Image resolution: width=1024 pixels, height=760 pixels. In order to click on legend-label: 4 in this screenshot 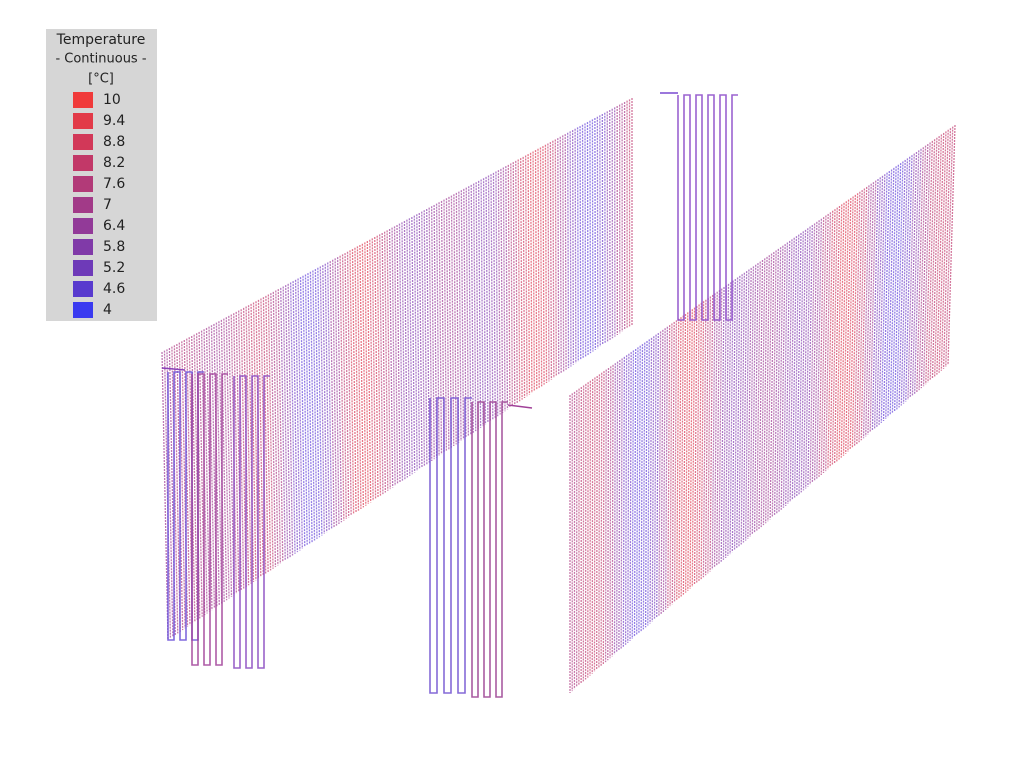, I will do `click(107, 310)`.